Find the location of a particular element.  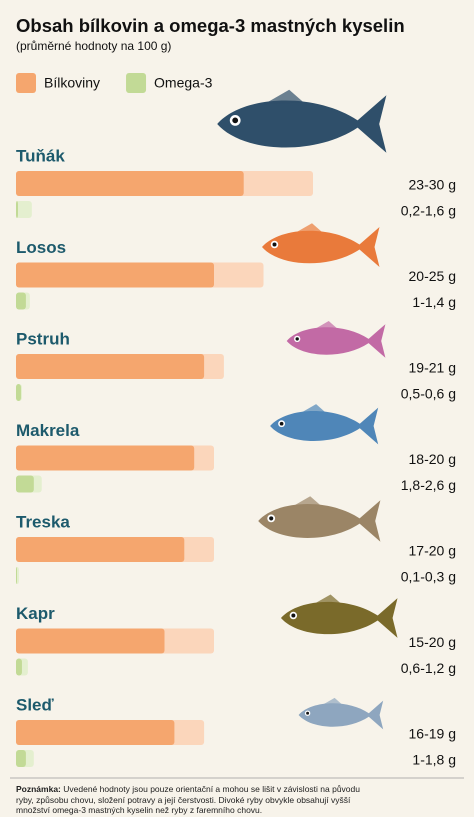

fish-mackerel is located at coordinates (324, 424).